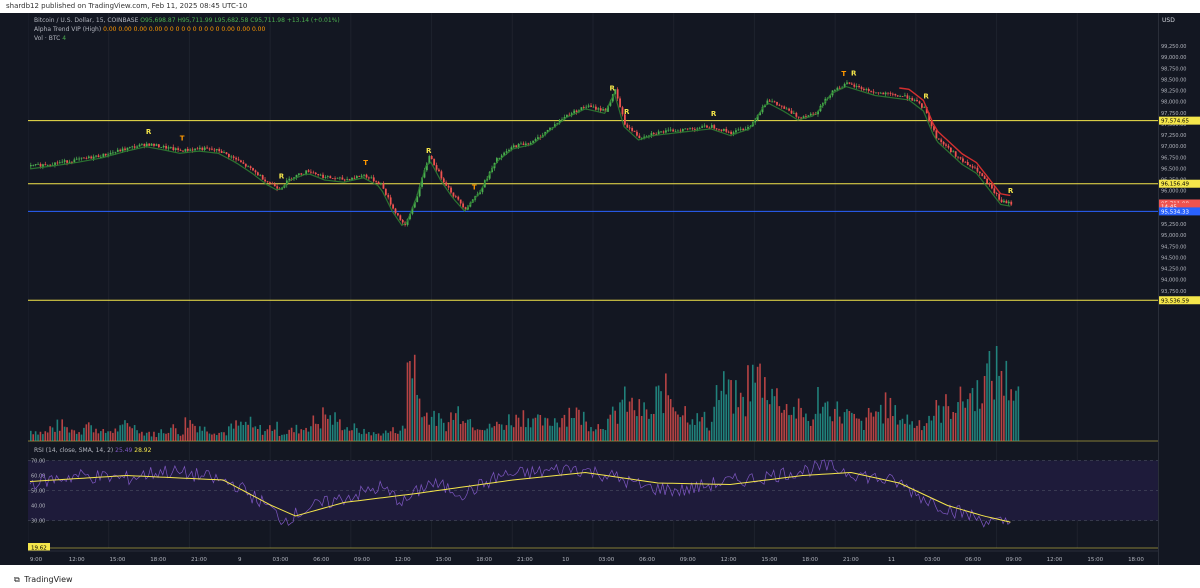 The height and width of the screenshot is (588, 1200). What do you see at coordinates (38, 522) in the screenshot?
I see `rsi-tick-label: 30.00` at bounding box center [38, 522].